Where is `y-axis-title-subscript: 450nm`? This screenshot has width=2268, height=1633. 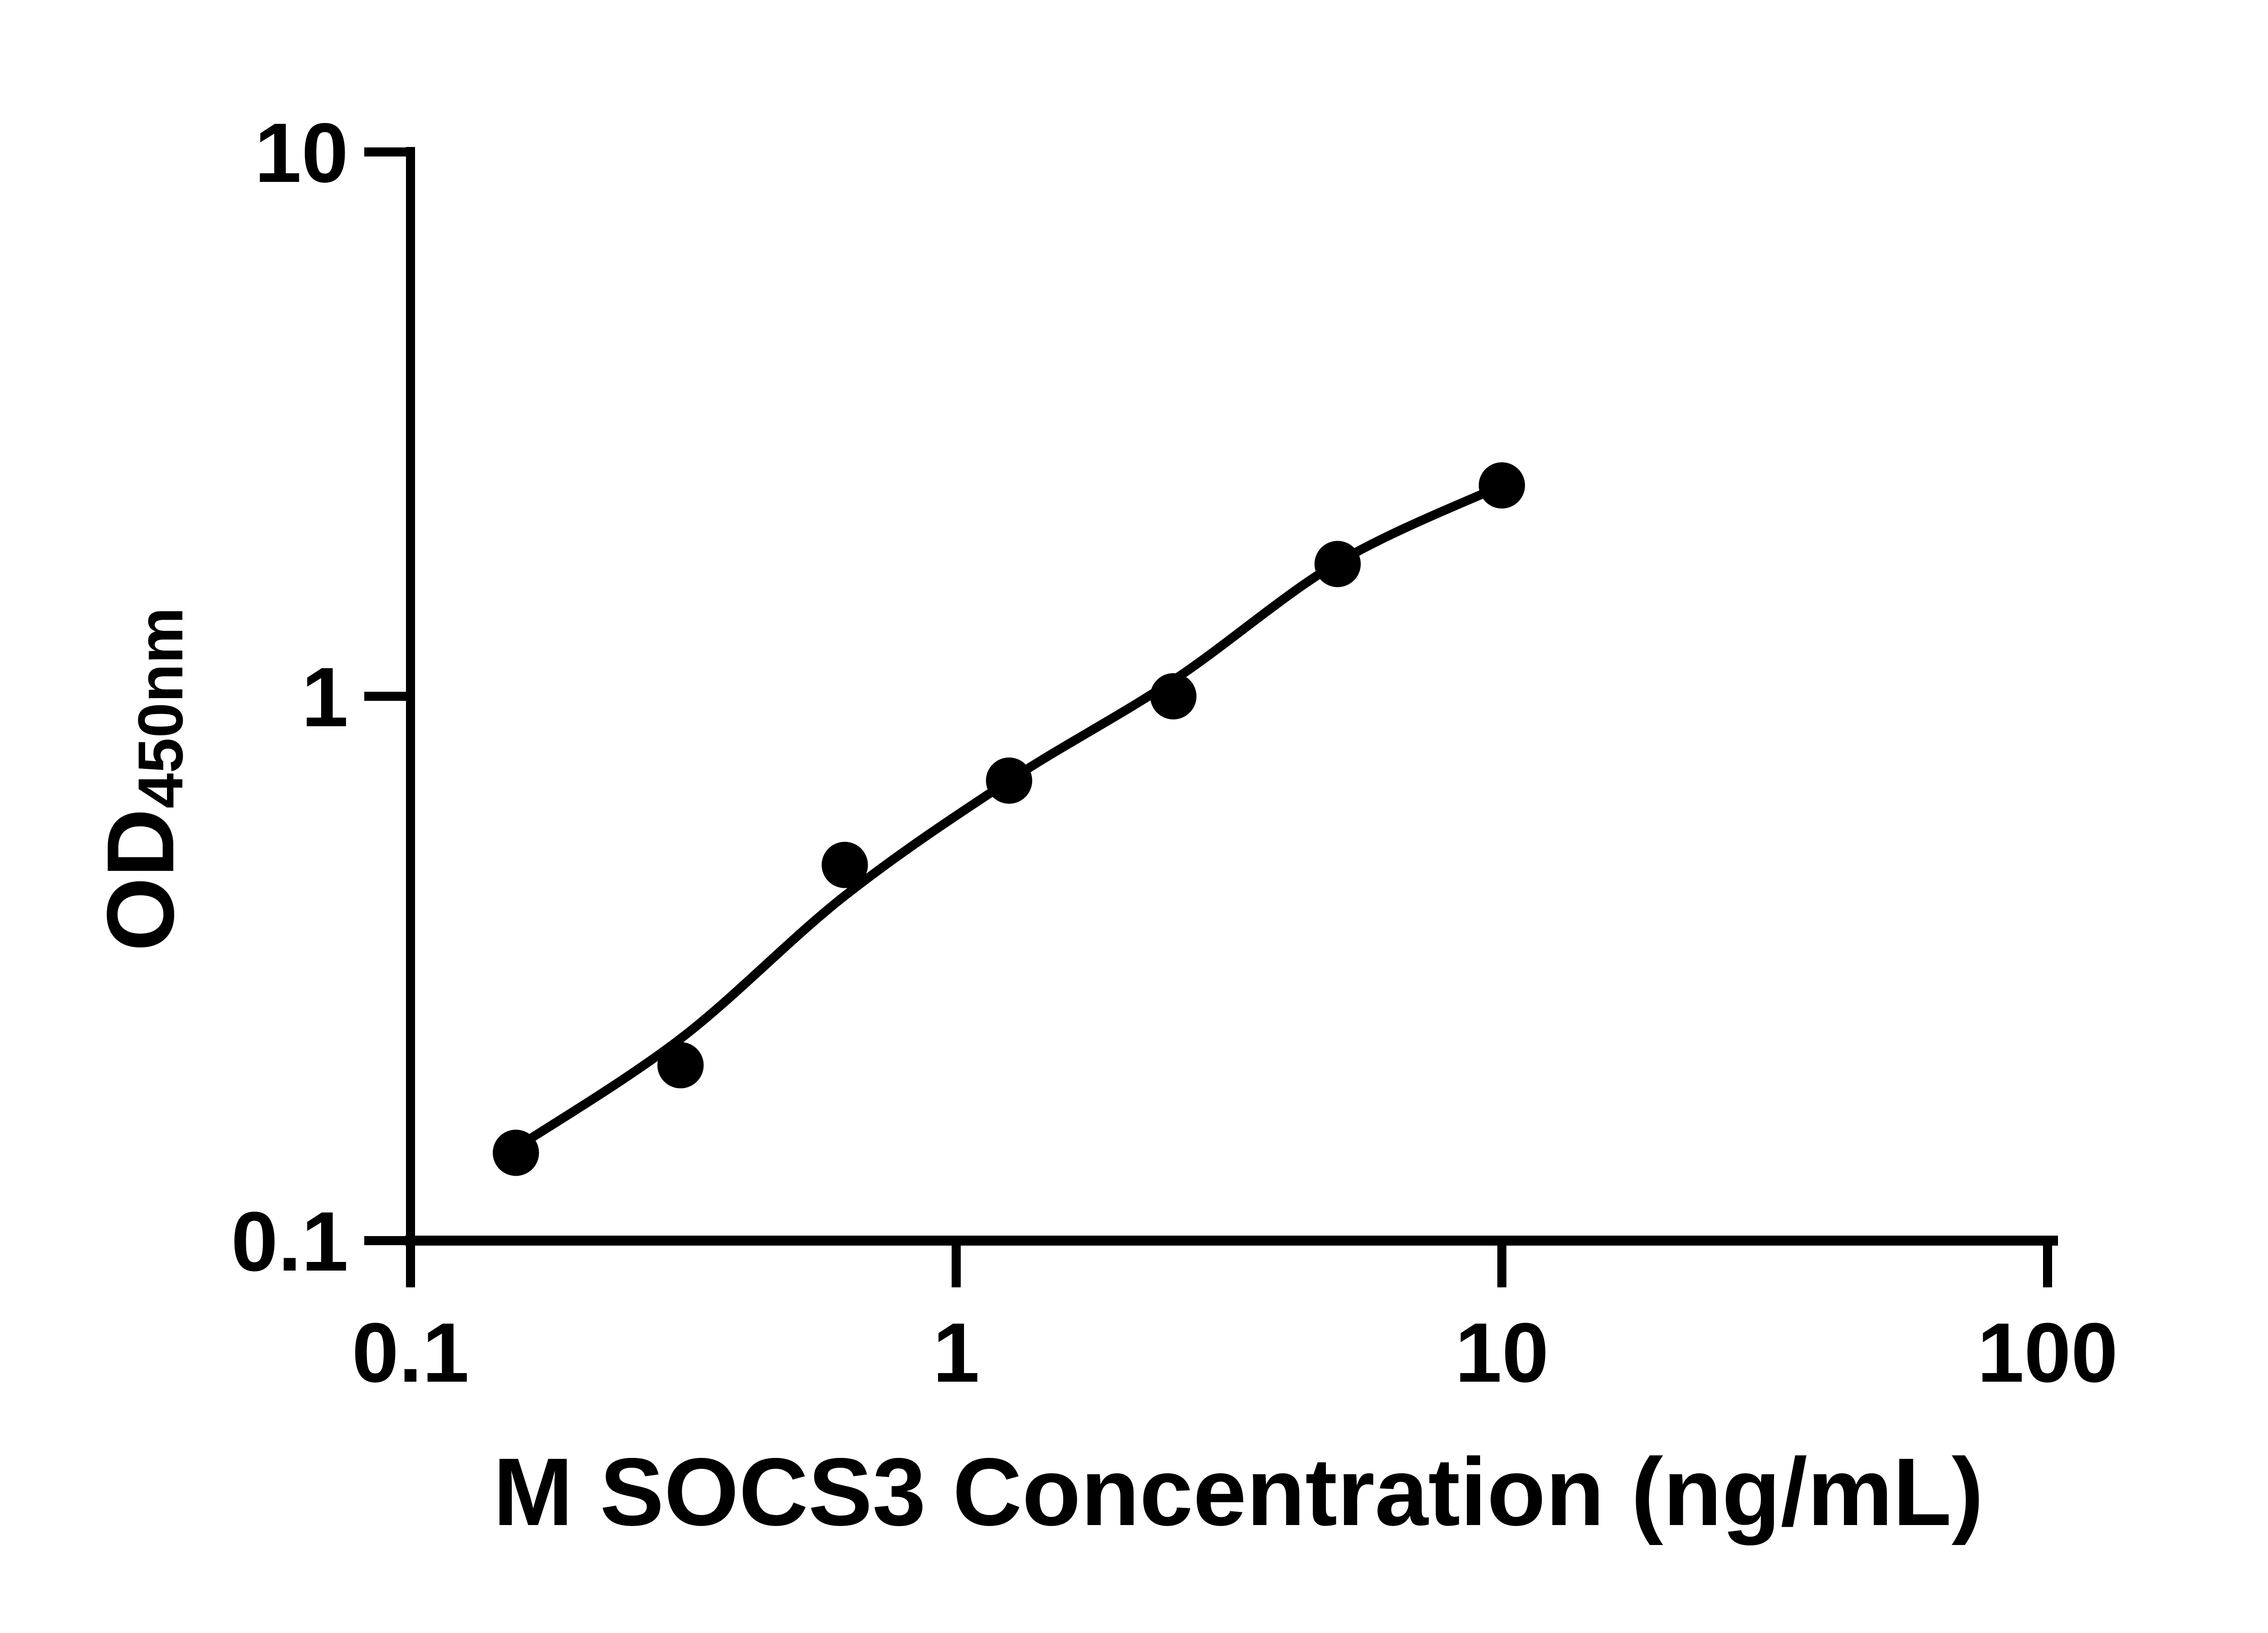
y-axis-title-subscript: 450nm is located at coordinates (161, 708).